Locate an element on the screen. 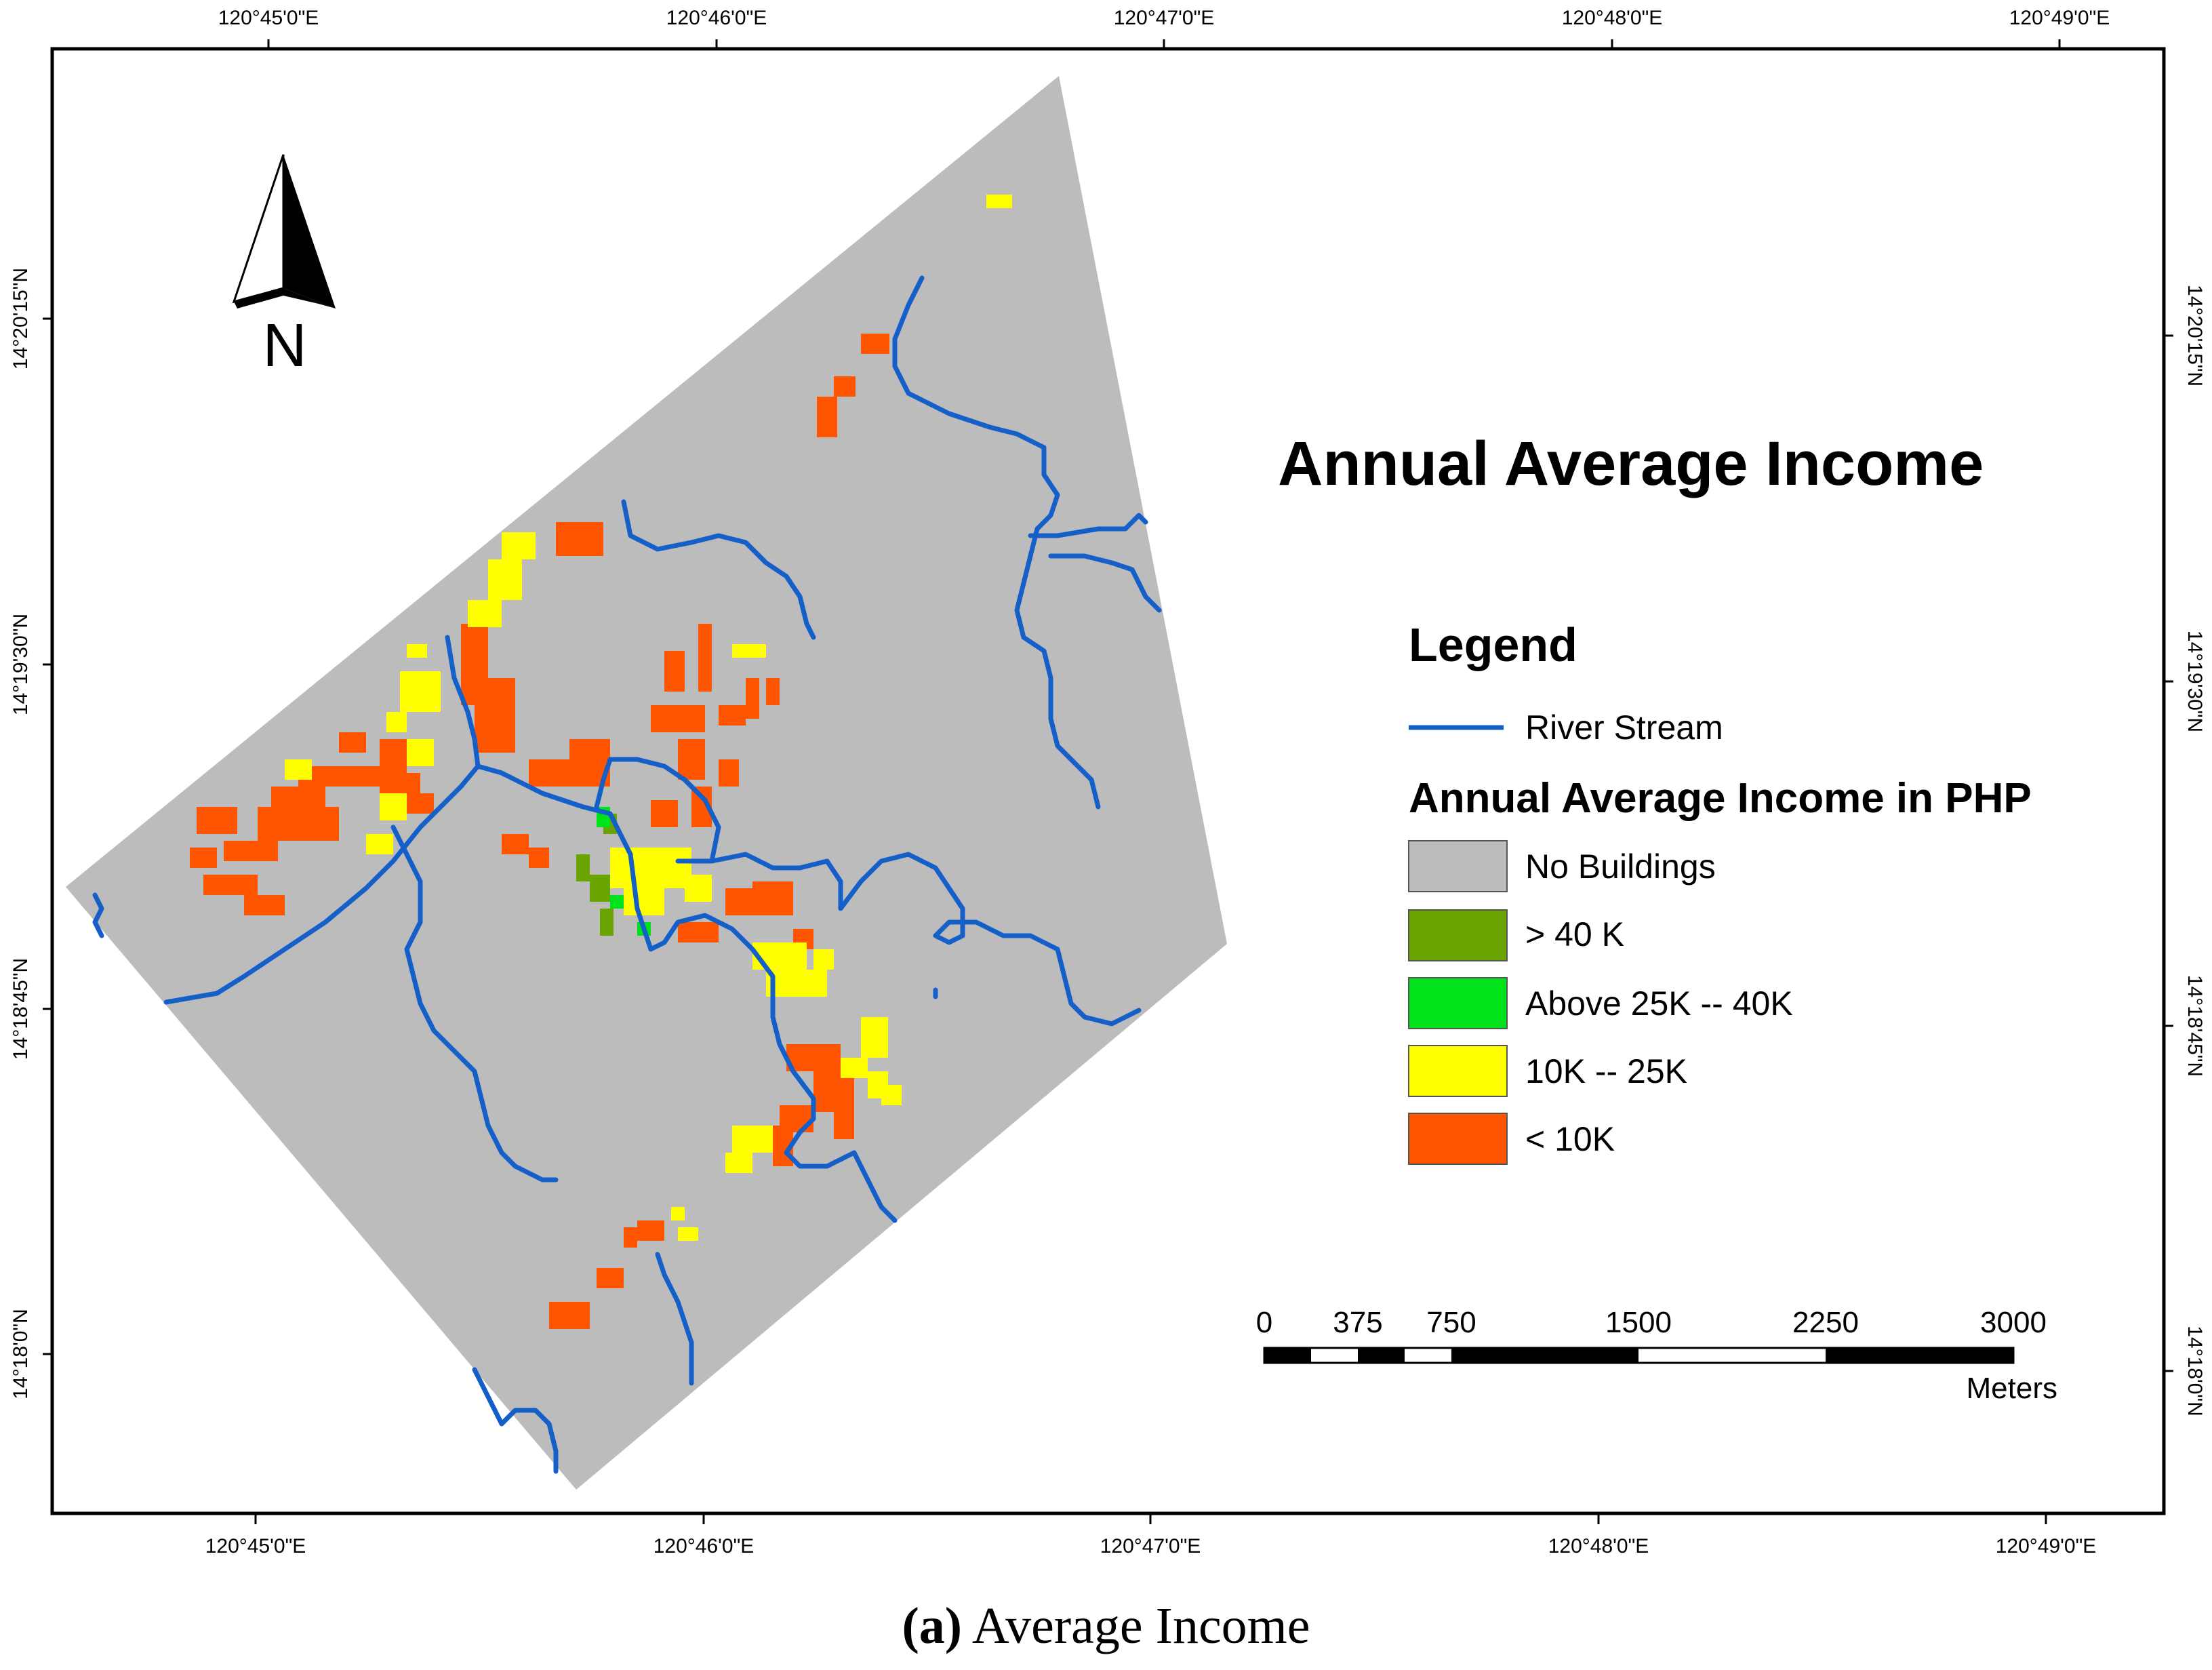  right-tick-2: 14°19'30"N is located at coordinates (2195, 681).